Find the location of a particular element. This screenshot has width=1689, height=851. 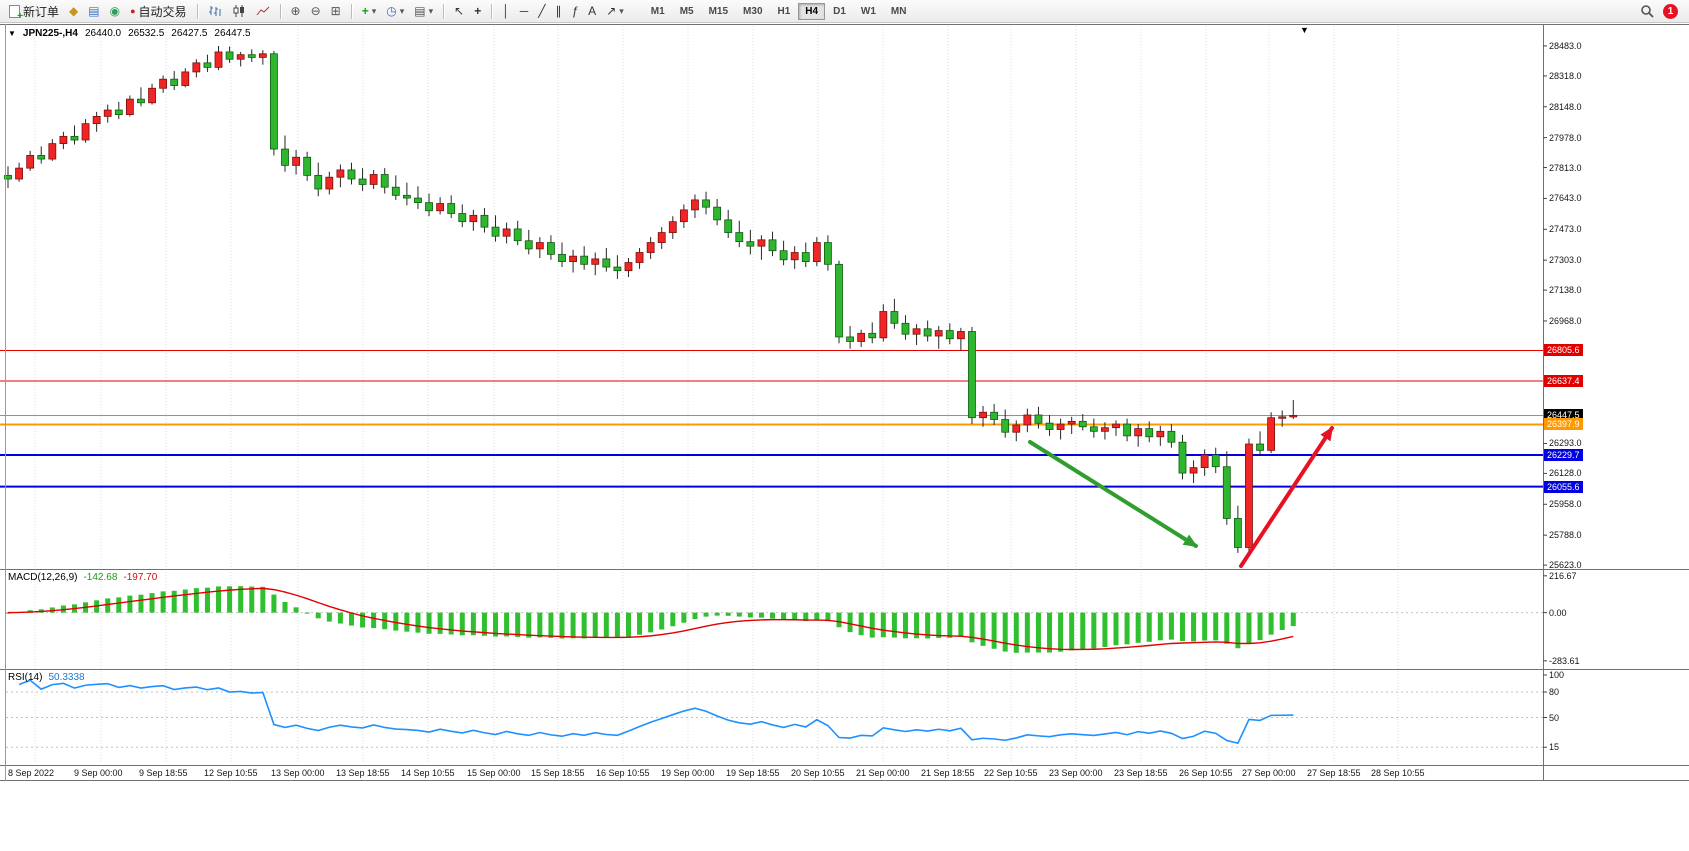

search-button is located at coordinates (1647, 11).